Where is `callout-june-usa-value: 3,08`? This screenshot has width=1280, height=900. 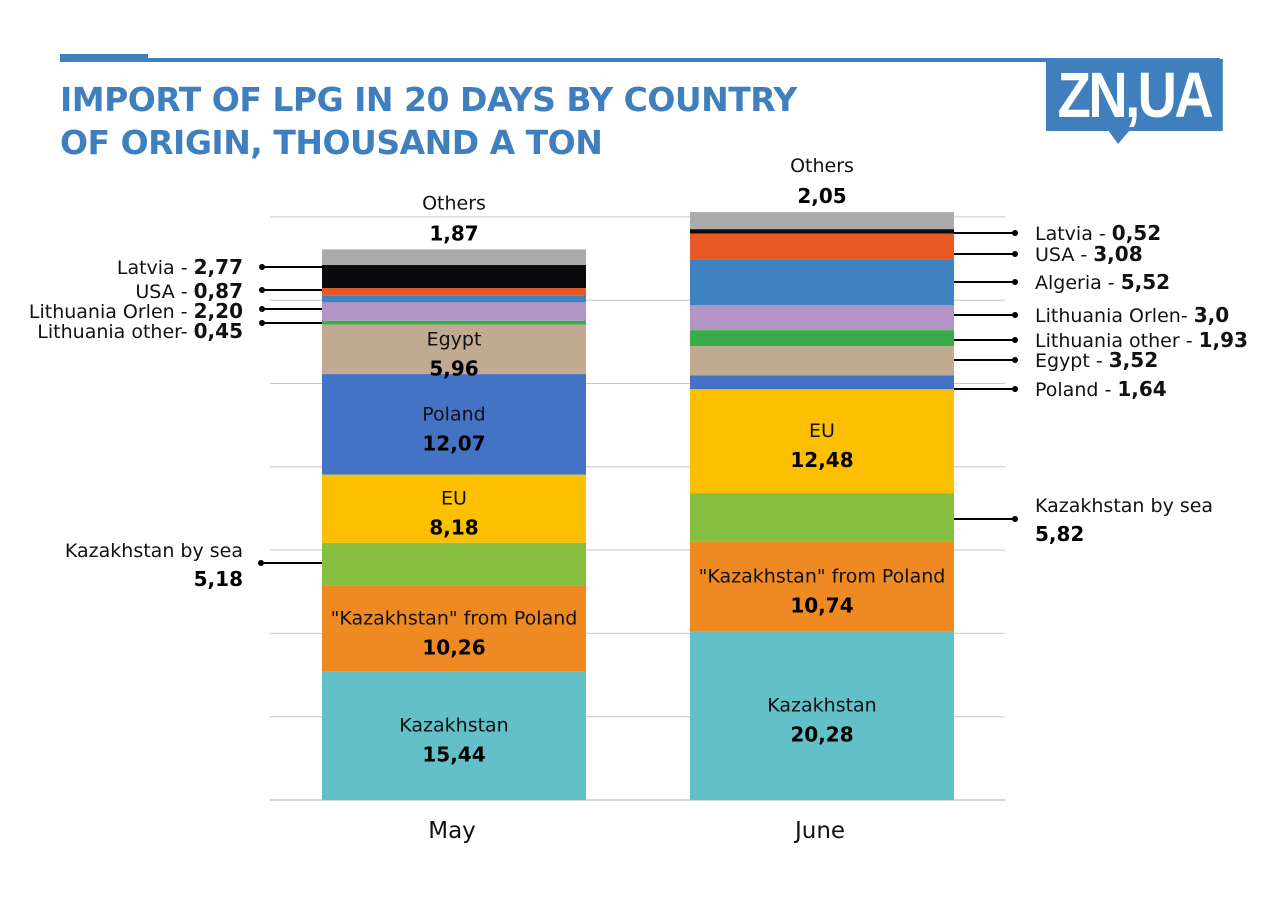
callout-june-usa-value: 3,08 is located at coordinates (1117, 254).